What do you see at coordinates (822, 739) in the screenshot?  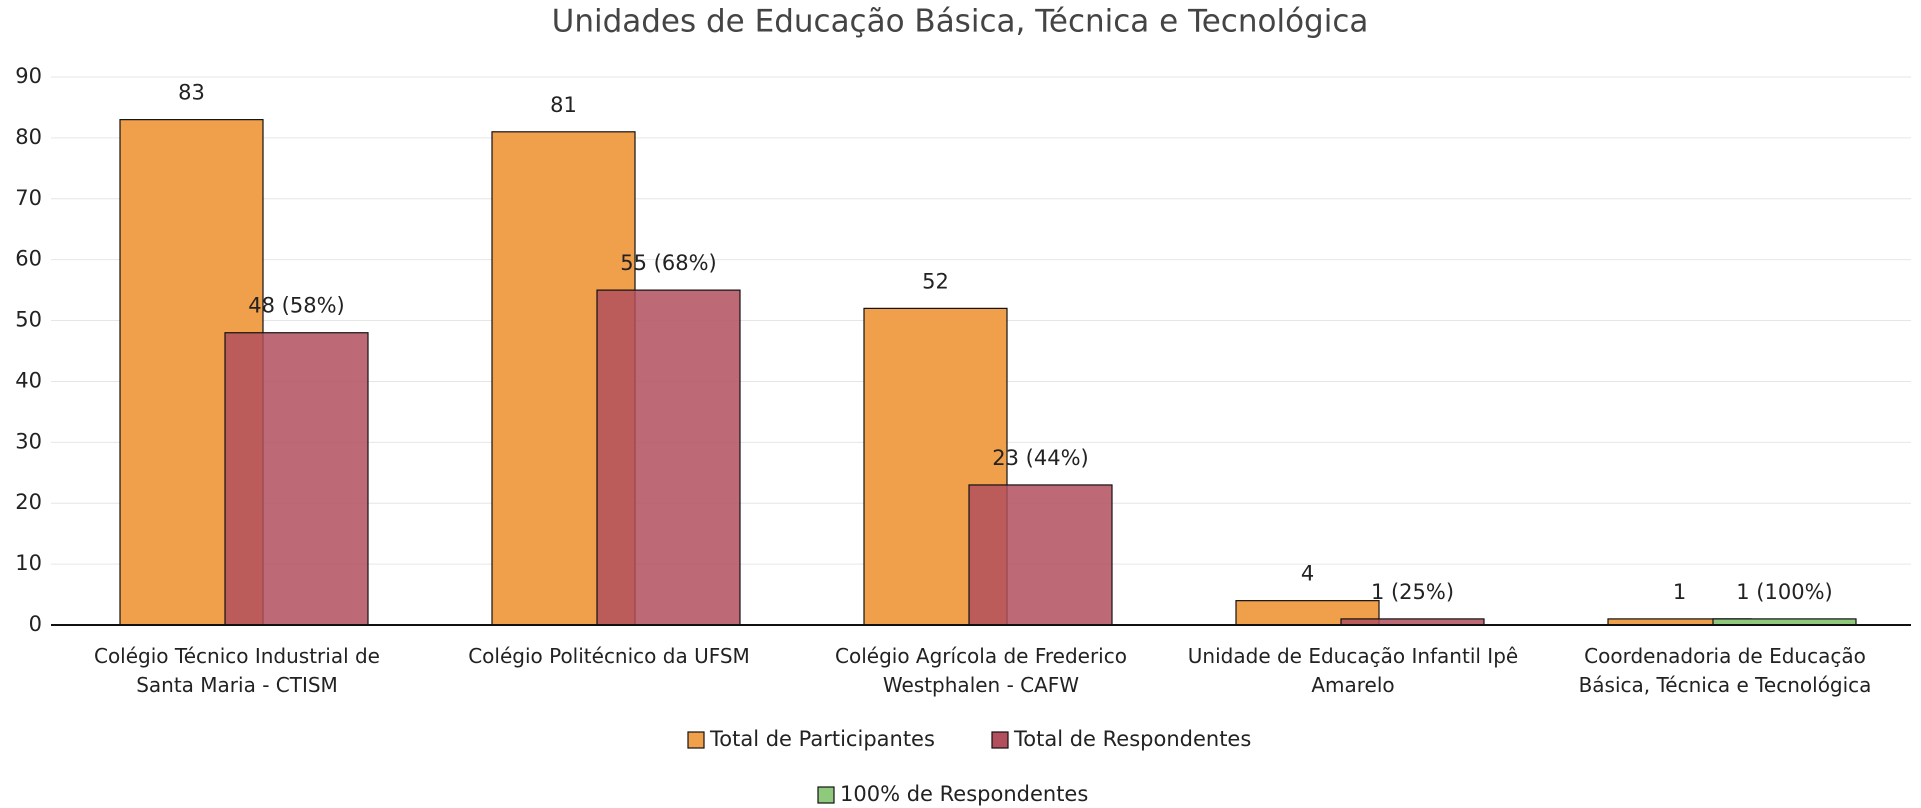 I see `legend-label: Total de Participantes` at bounding box center [822, 739].